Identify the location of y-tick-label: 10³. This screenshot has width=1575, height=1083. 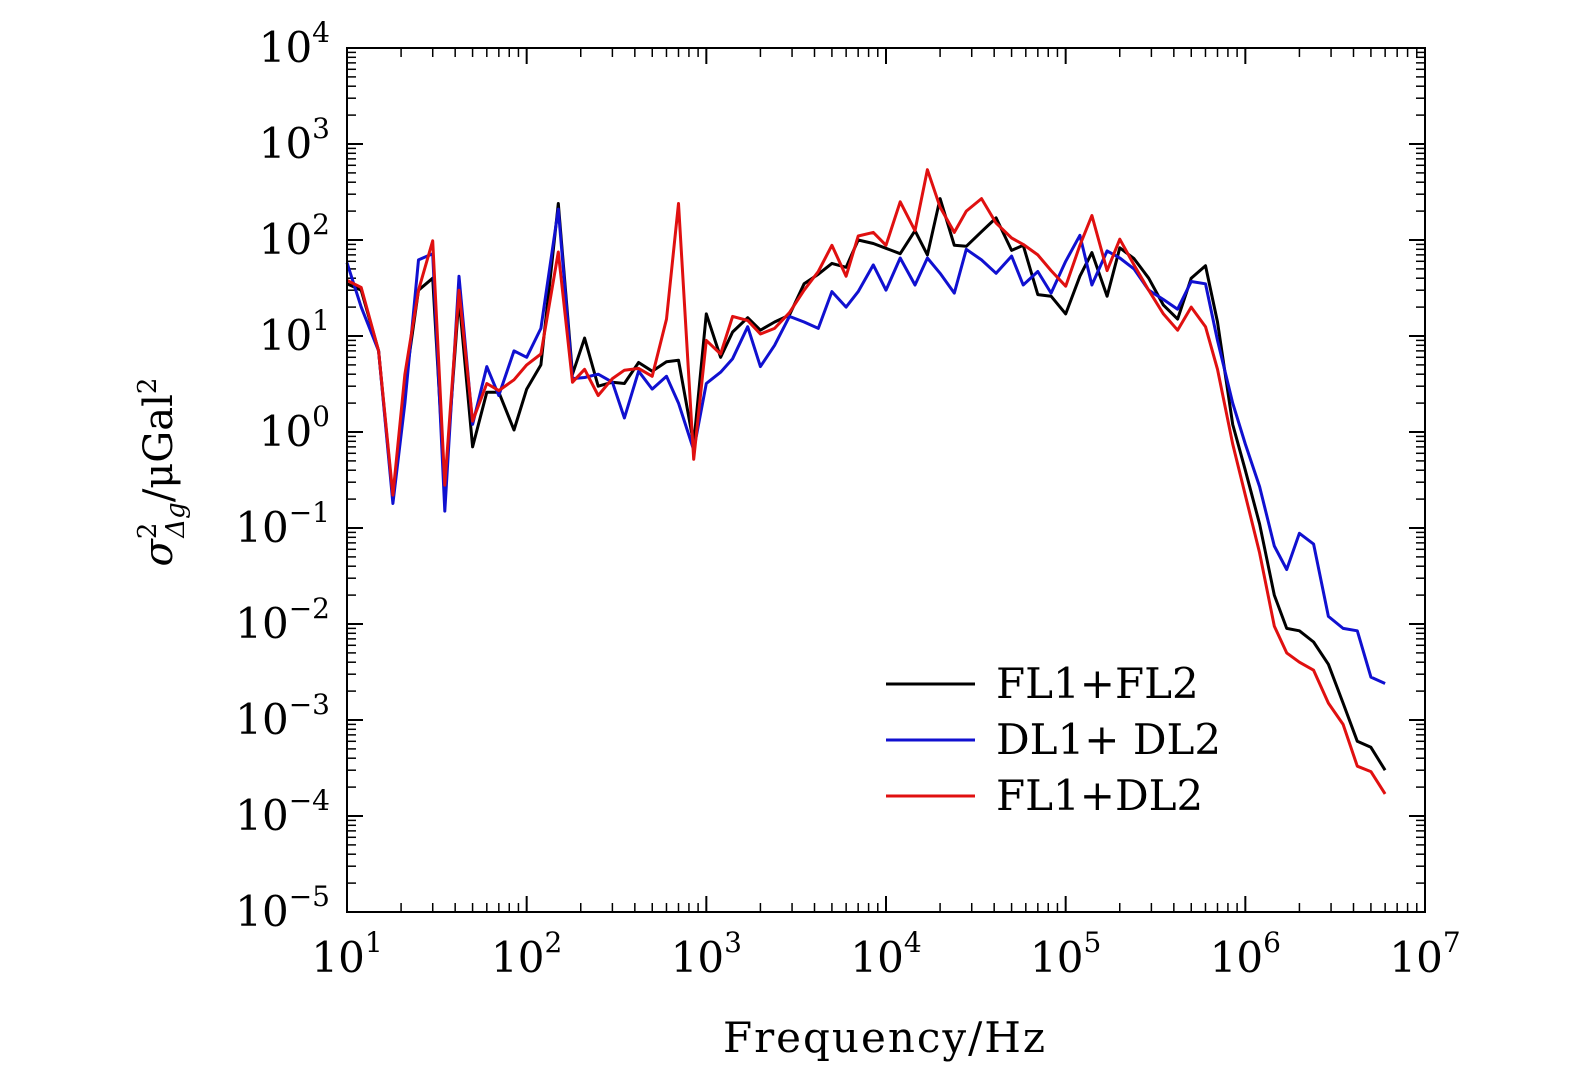
(294, 140).